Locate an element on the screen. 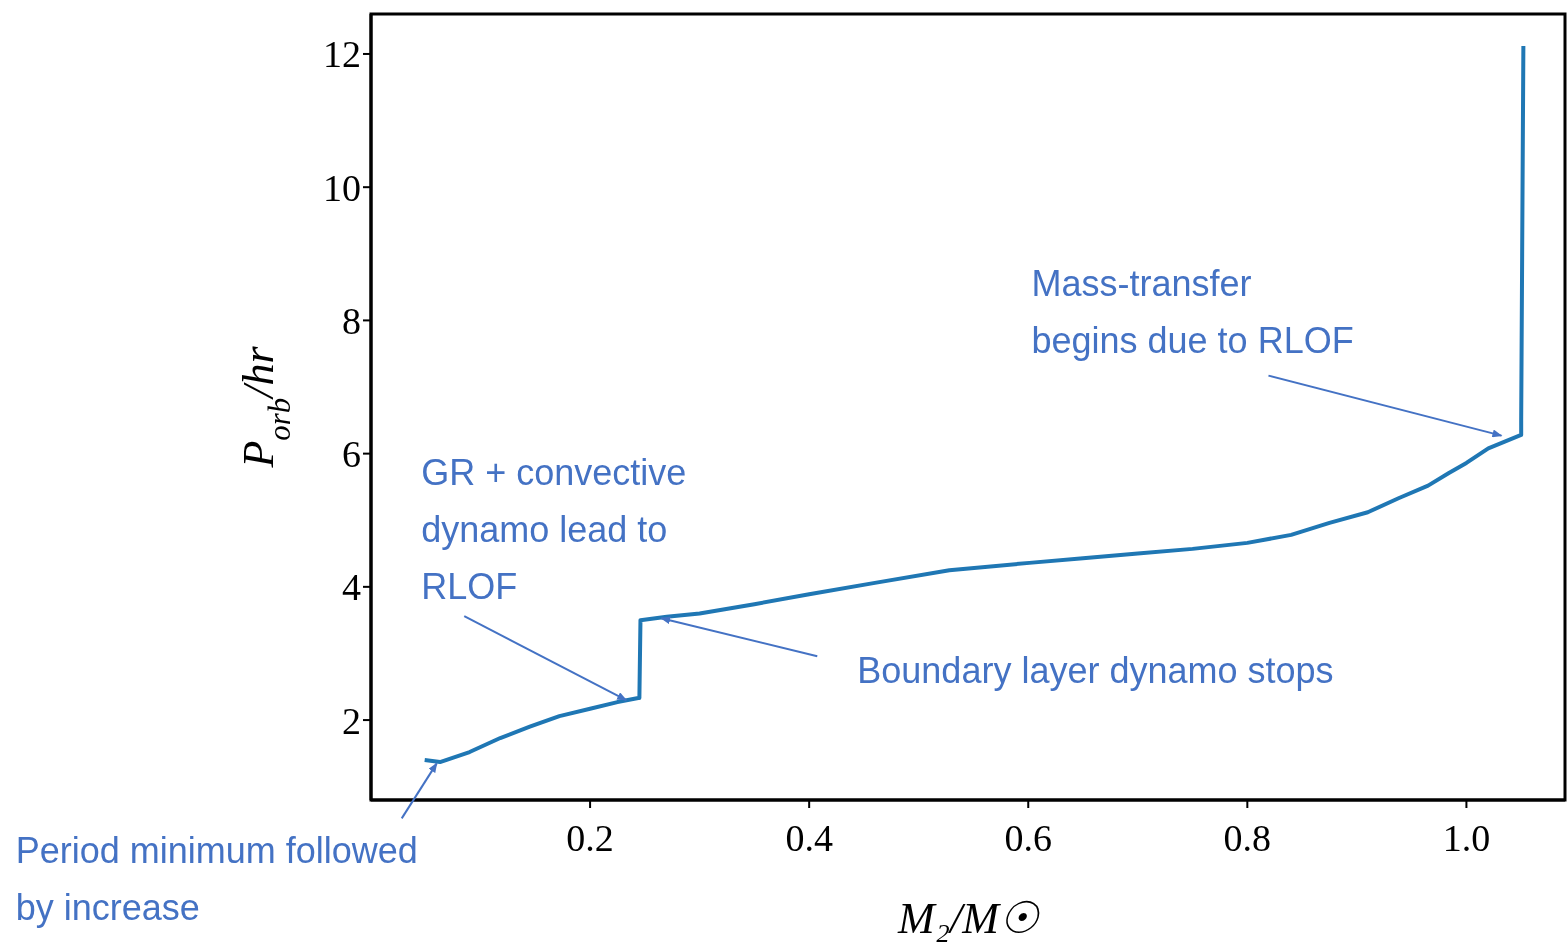  x-tick-label: 1.0 is located at coordinates (1466, 837).